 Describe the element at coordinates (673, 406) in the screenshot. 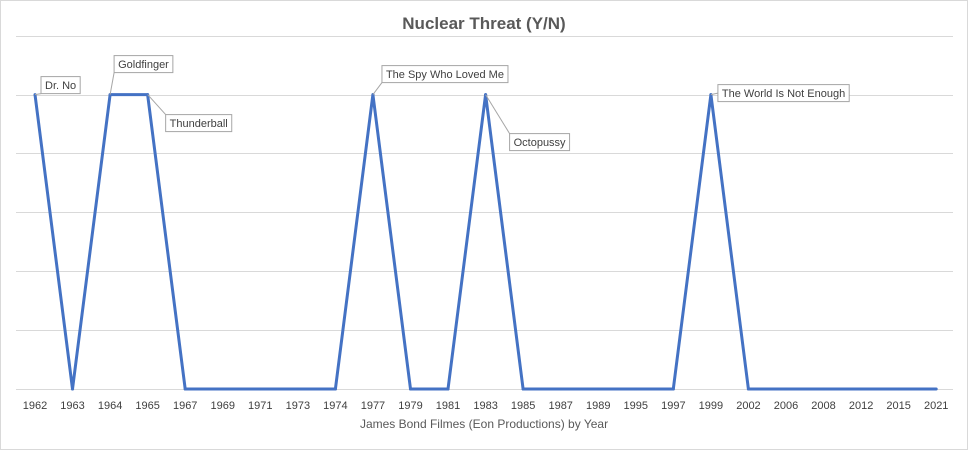

I see `x-tick-label: 1997` at that location.